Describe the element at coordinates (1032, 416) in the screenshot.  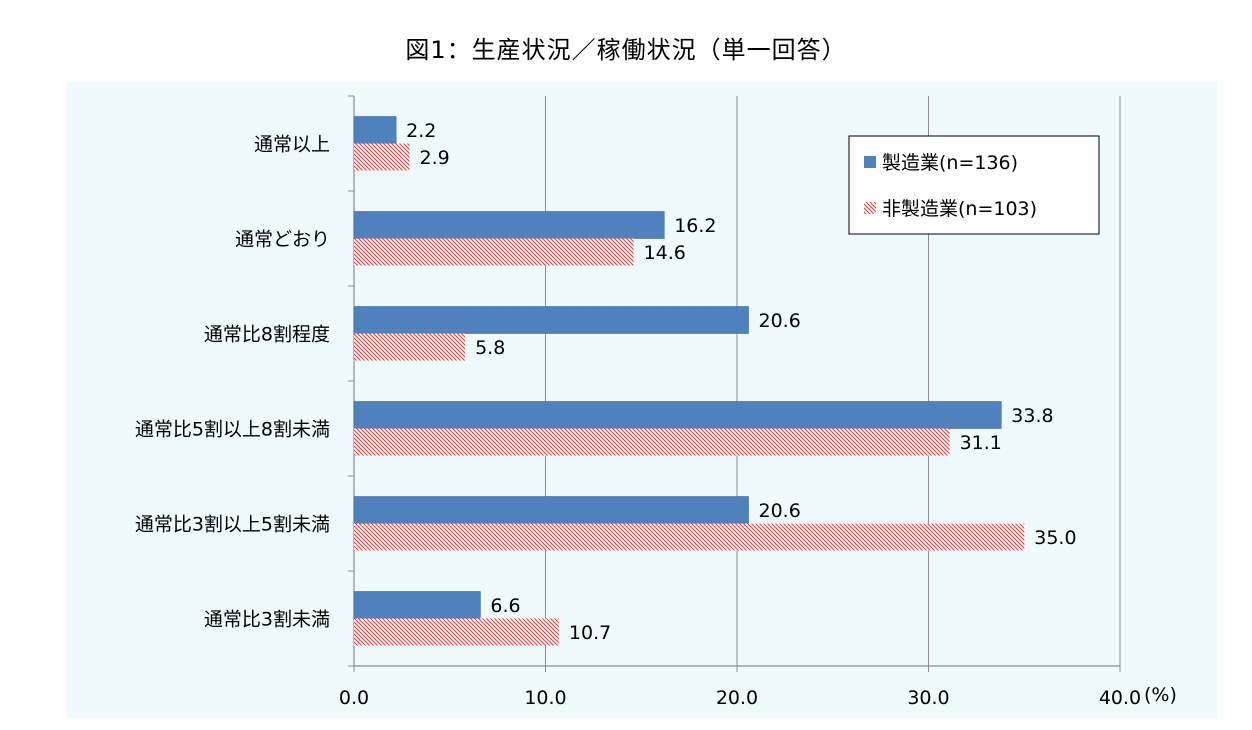
I see `data-label: 33.8` at that location.